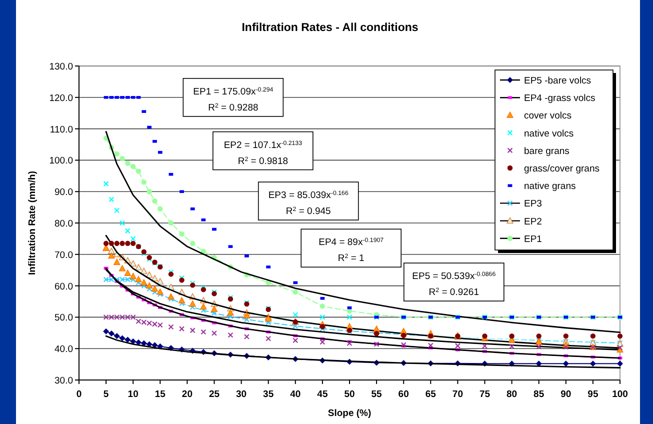 This screenshot has height=424, width=653. I want to click on annotation: EP2 = 107.1x$^{-0.2133}$, so click(263, 145).